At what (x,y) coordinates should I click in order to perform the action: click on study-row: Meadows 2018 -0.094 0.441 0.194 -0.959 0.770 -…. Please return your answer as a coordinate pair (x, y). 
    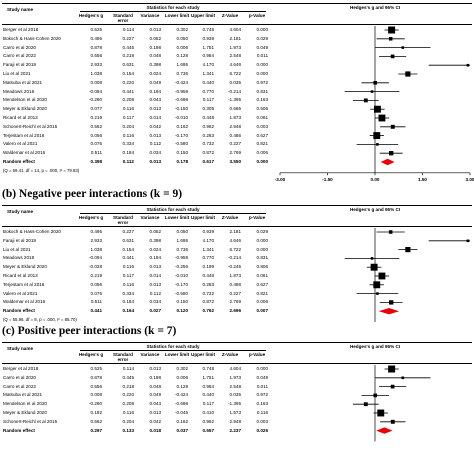
    Looking at the image, I should click on (237, 92).